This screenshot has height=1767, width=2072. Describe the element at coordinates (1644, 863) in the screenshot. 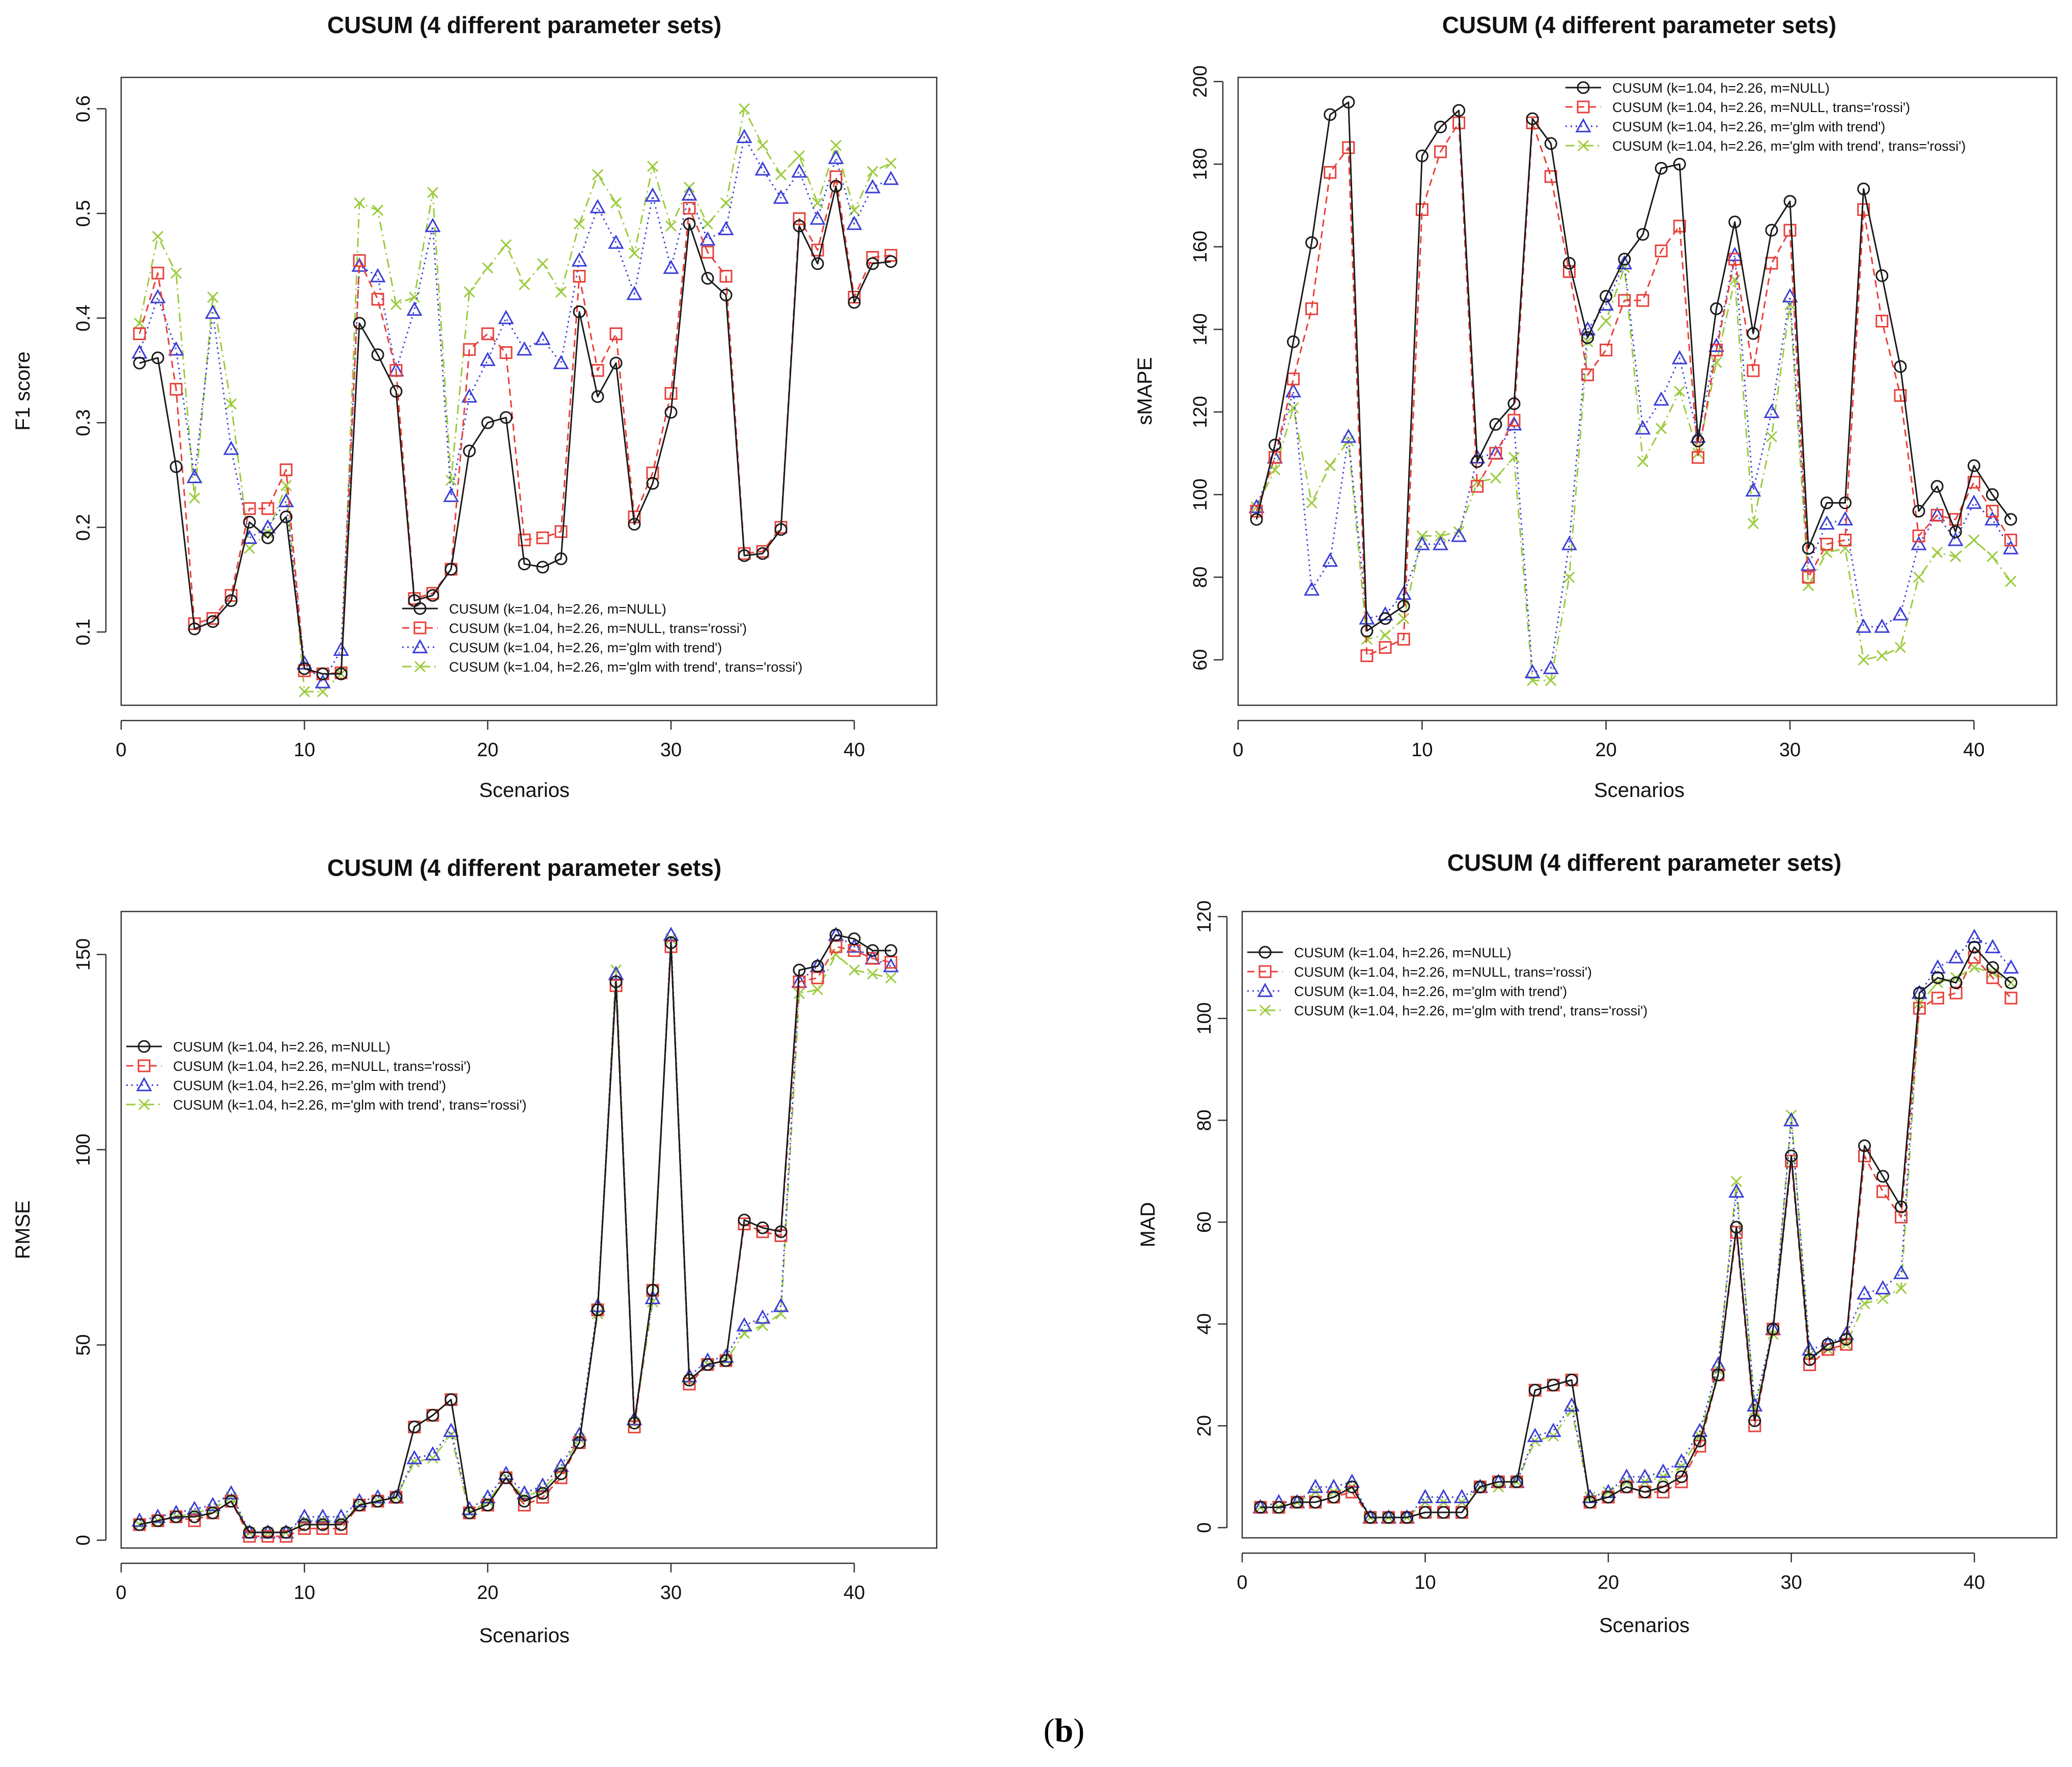

I see `chart-title: CUSUM (4 different parameter sets)` at that location.